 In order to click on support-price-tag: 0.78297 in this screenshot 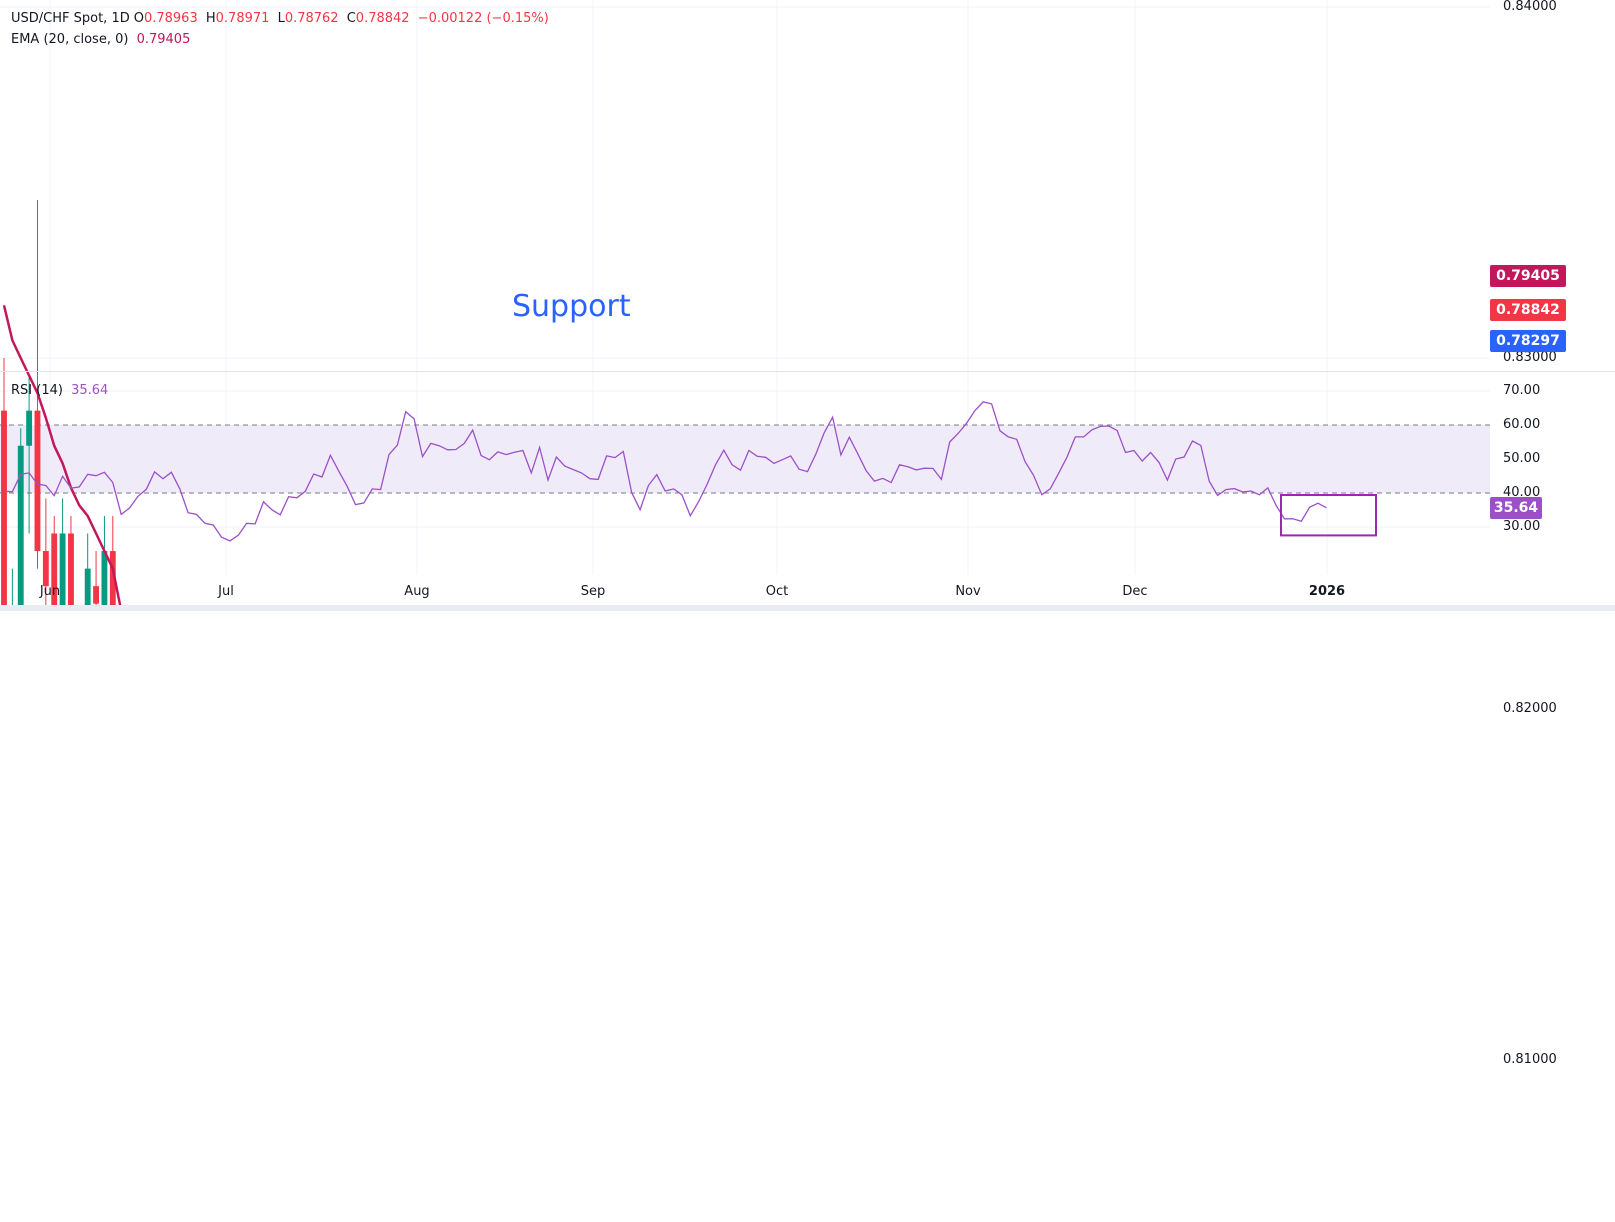, I will do `click(1528, 341)`.